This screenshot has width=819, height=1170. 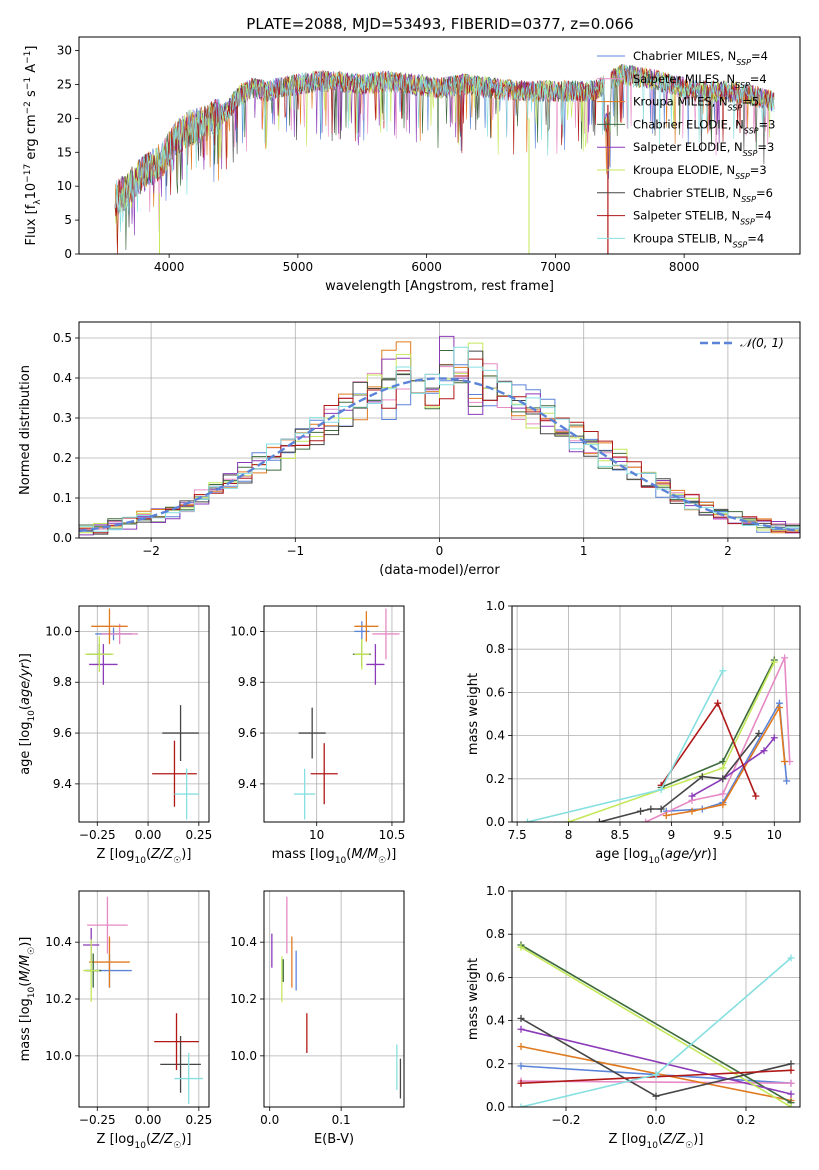 I want to click on x-tick-label: 4000, so click(x=169, y=267).